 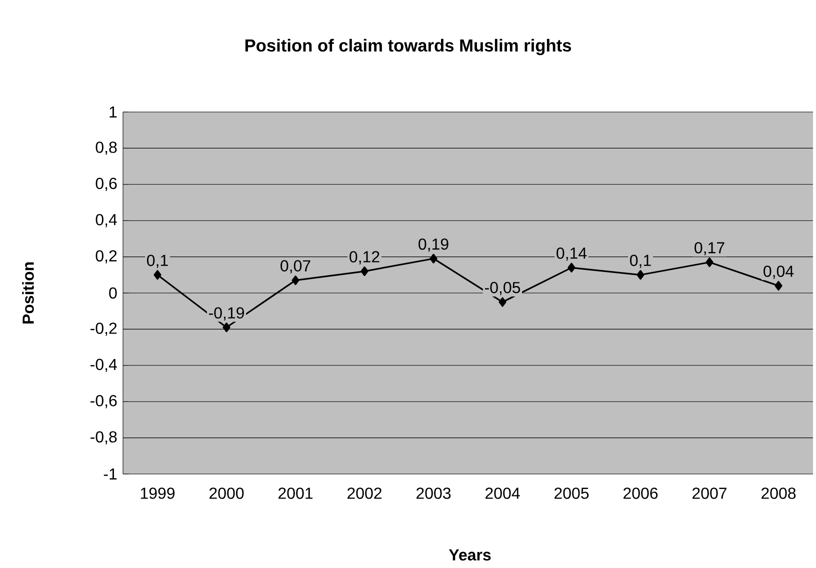 What do you see at coordinates (571, 493) in the screenshot?
I see `x-tick-label: 2005` at bounding box center [571, 493].